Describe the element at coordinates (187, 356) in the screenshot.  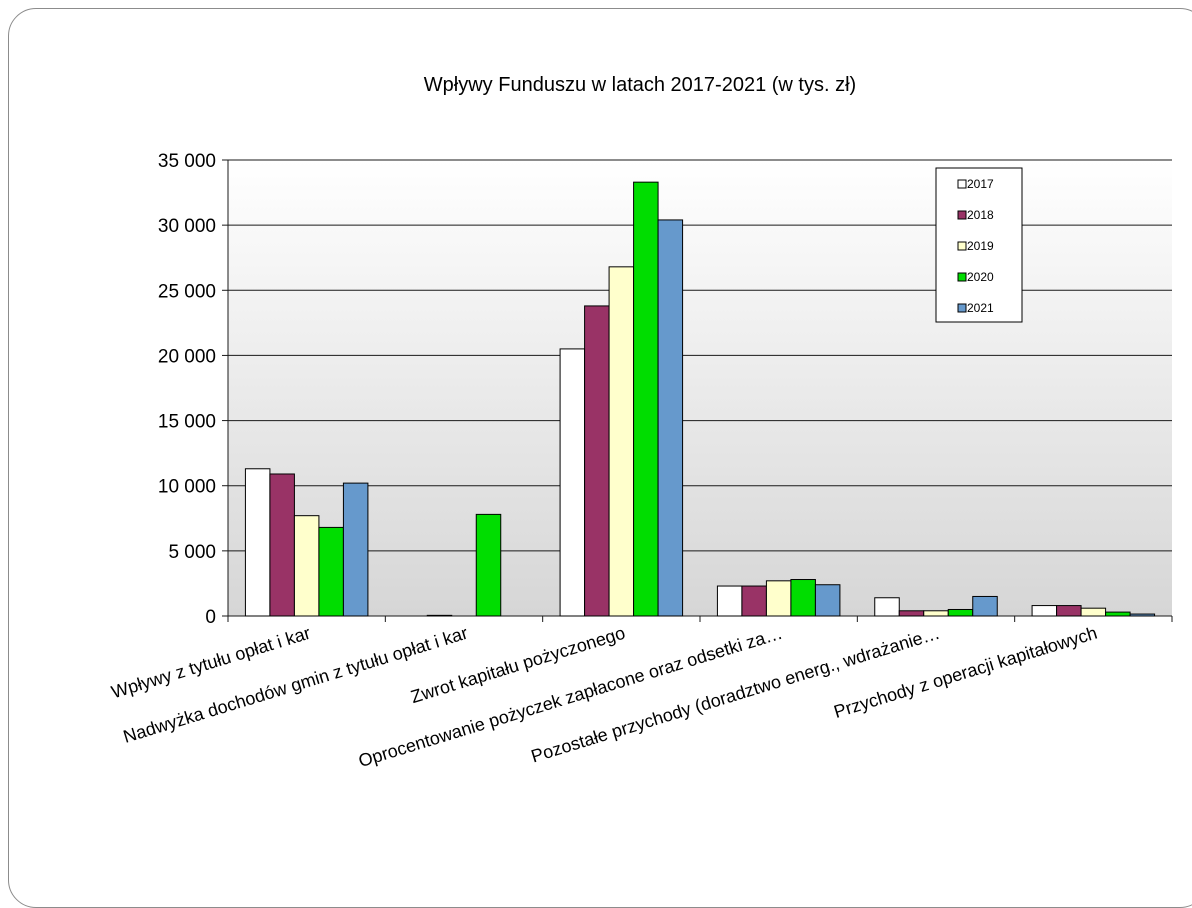
I see `y-tick-label: 20 000` at that location.